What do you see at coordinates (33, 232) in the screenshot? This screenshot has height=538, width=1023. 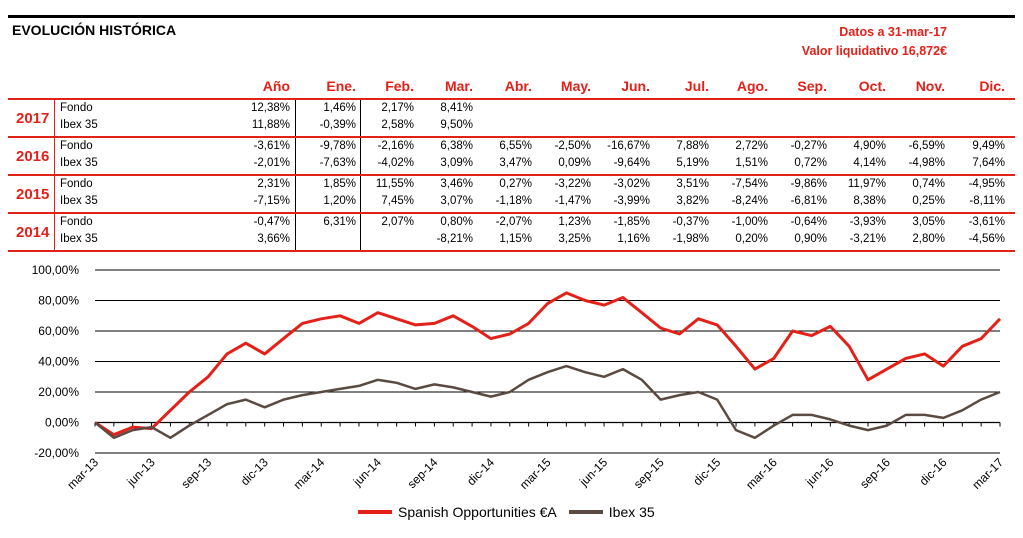 I see `year-label: 2014` at bounding box center [33, 232].